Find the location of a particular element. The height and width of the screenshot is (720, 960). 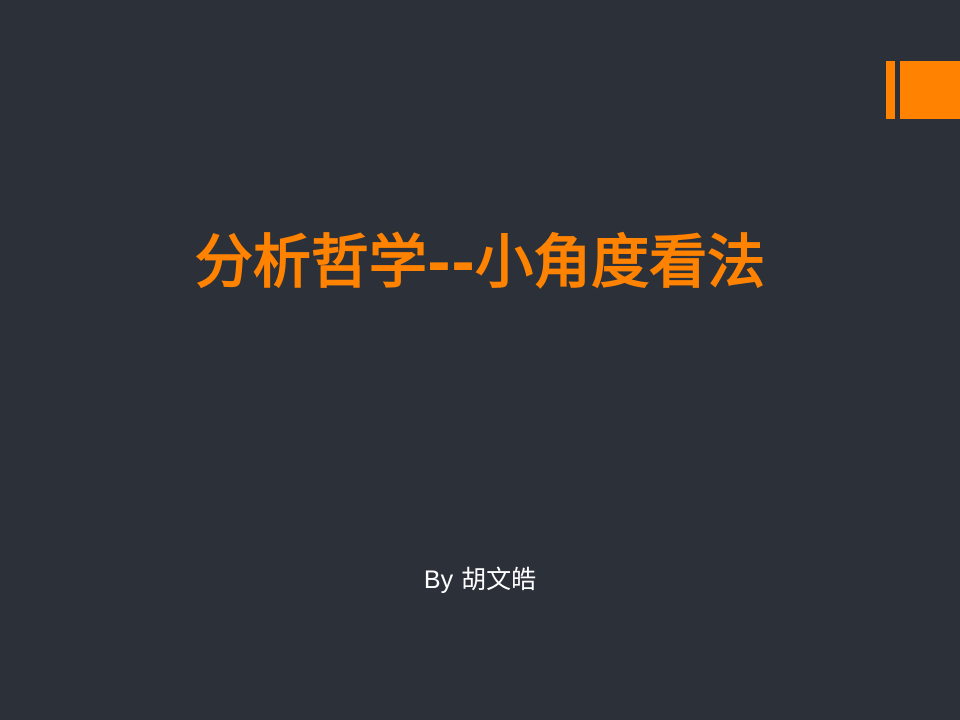

slide-subtitle: By 胡文皓 is located at coordinates (480, 580).